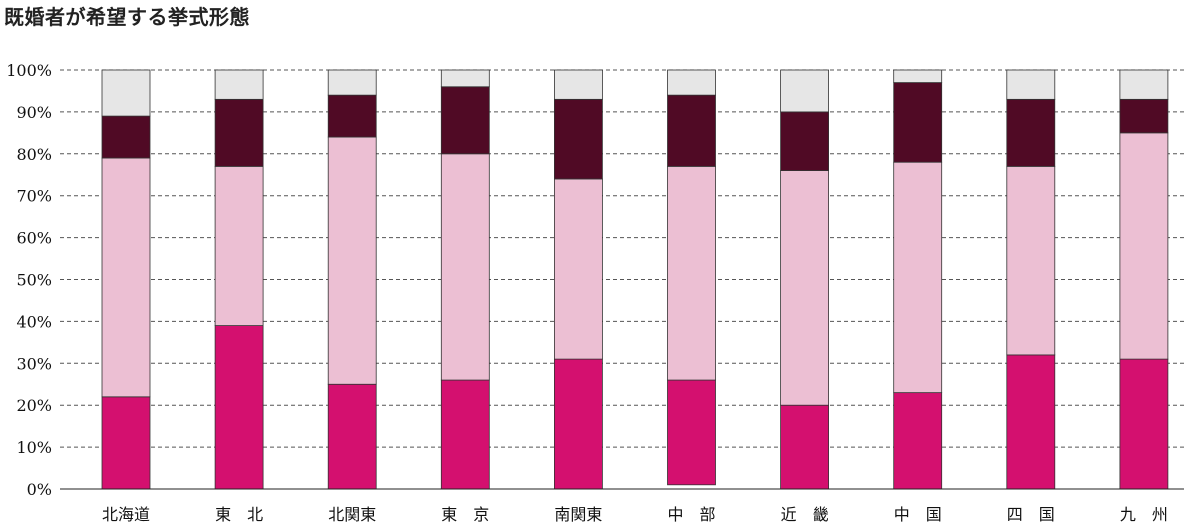  I want to click on chart-title: 既婚者が希望する挙式形態, so click(127, 17).